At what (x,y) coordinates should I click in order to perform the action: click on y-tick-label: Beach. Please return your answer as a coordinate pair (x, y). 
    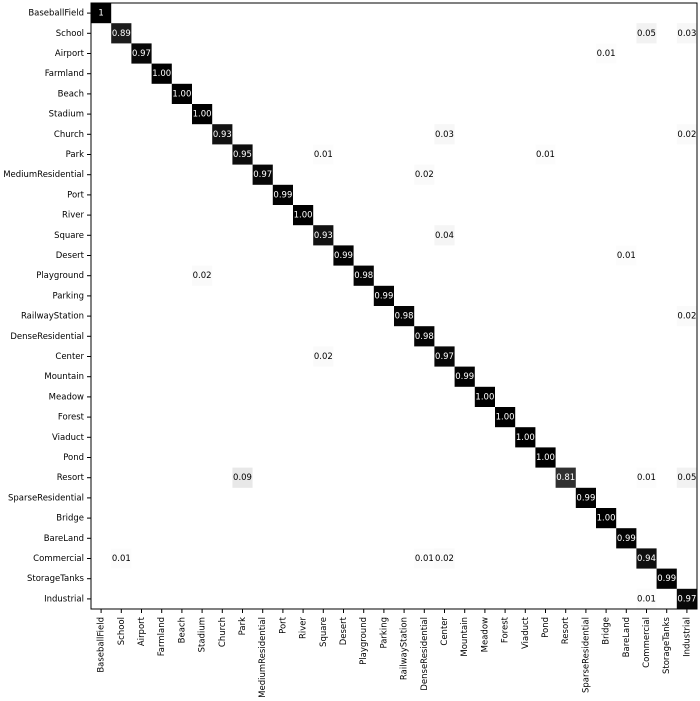
    Looking at the image, I should click on (71, 94).